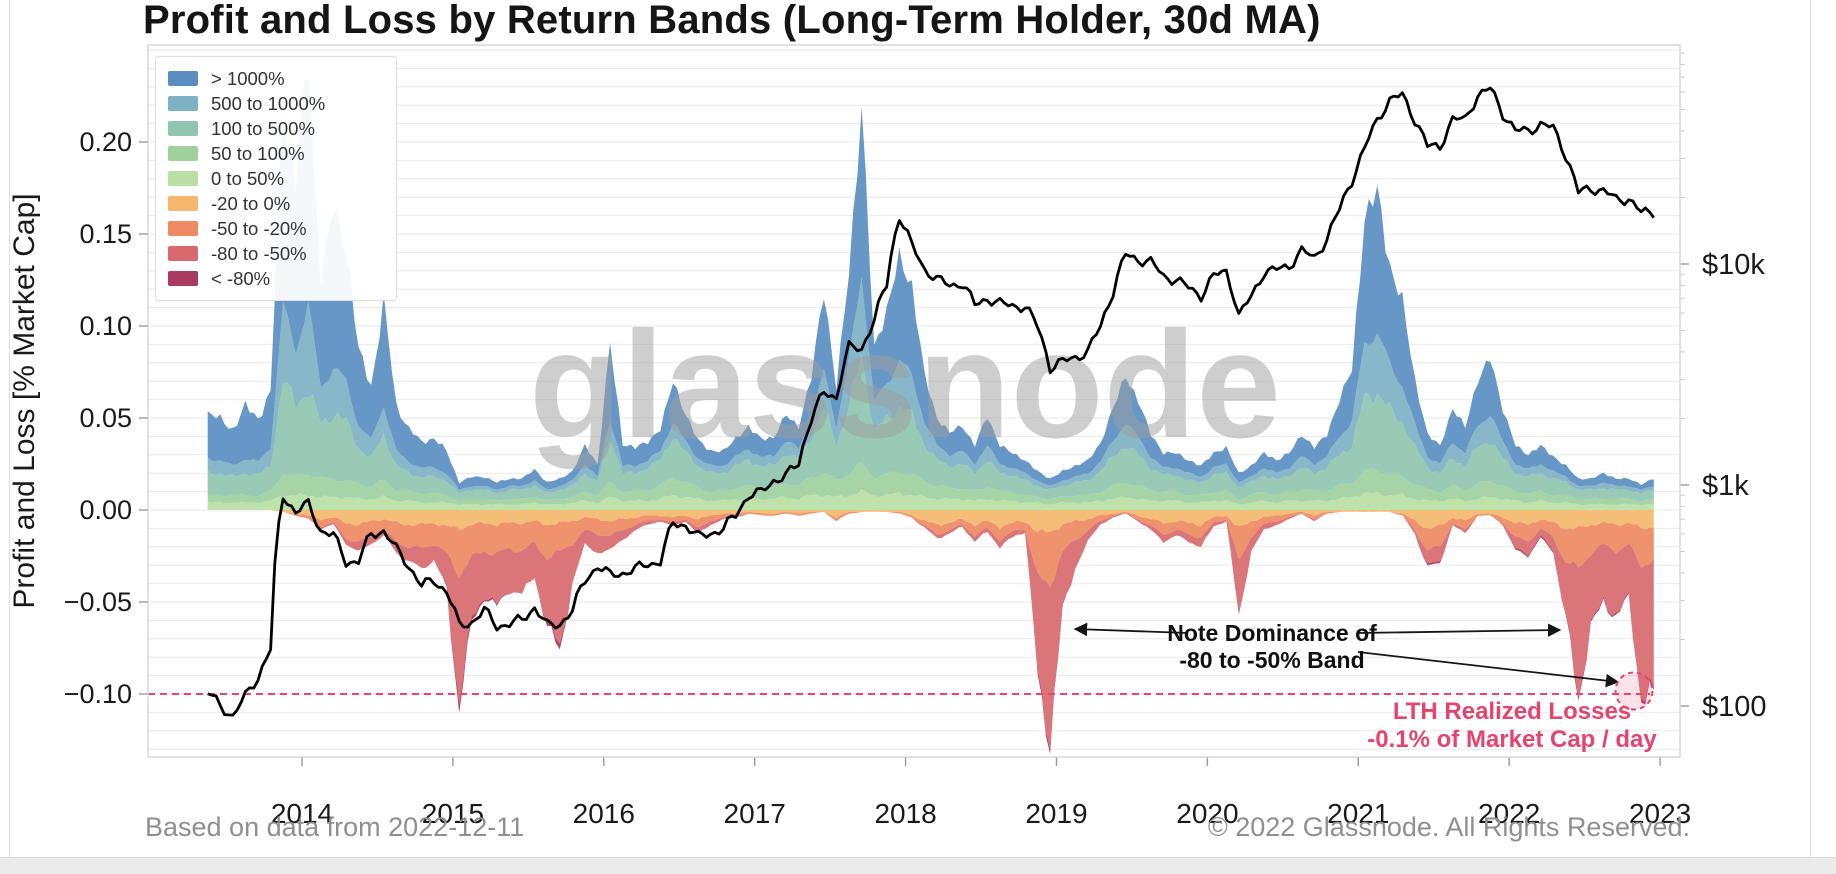 This screenshot has height=874, width=1836. Describe the element at coordinates (1512, 739) in the screenshot. I see `lth-losses-annotation-line2: -0.1% of Market Cap / day` at that location.